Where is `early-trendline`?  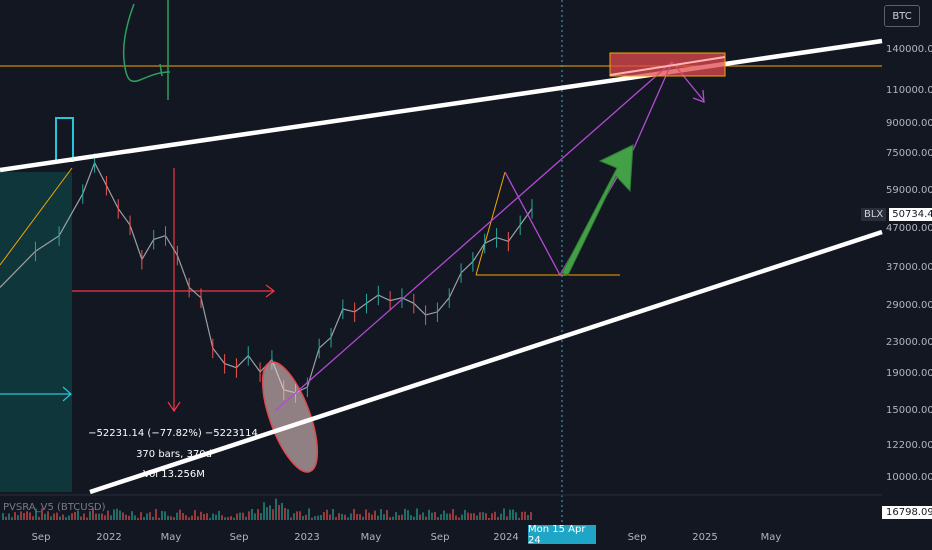 early-trendline is located at coordinates (36, 216).